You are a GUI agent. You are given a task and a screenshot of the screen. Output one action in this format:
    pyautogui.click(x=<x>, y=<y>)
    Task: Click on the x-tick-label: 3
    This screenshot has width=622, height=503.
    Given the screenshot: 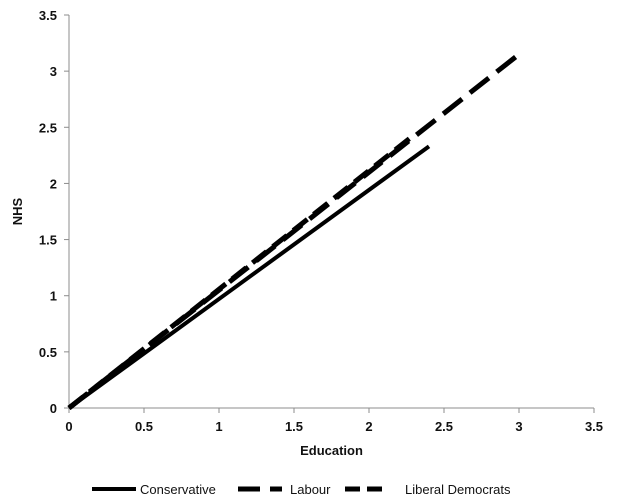 What is the action you would take?
    pyautogui.click(x=518, y=426)
    